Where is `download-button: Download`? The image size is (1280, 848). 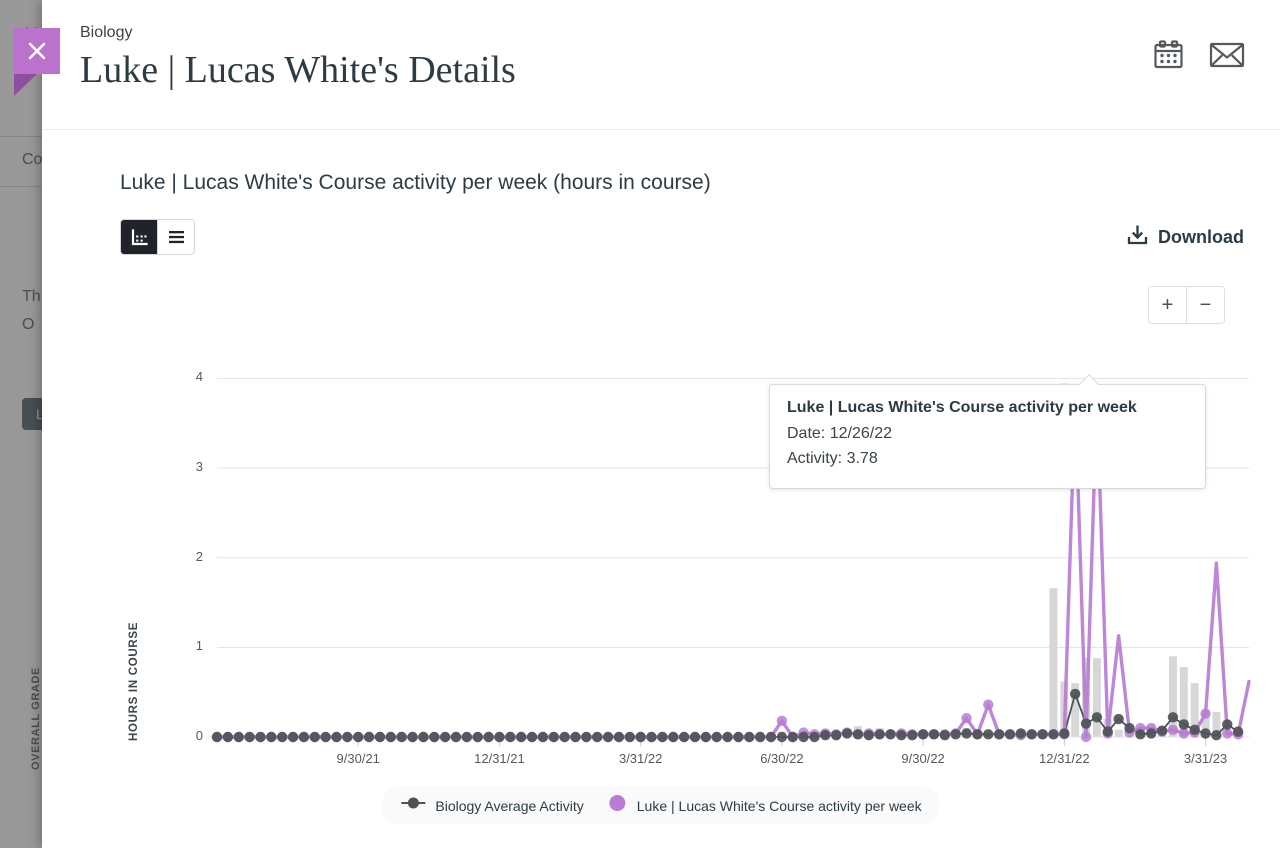
download-button: Download is located at coordinates (1185, 237).